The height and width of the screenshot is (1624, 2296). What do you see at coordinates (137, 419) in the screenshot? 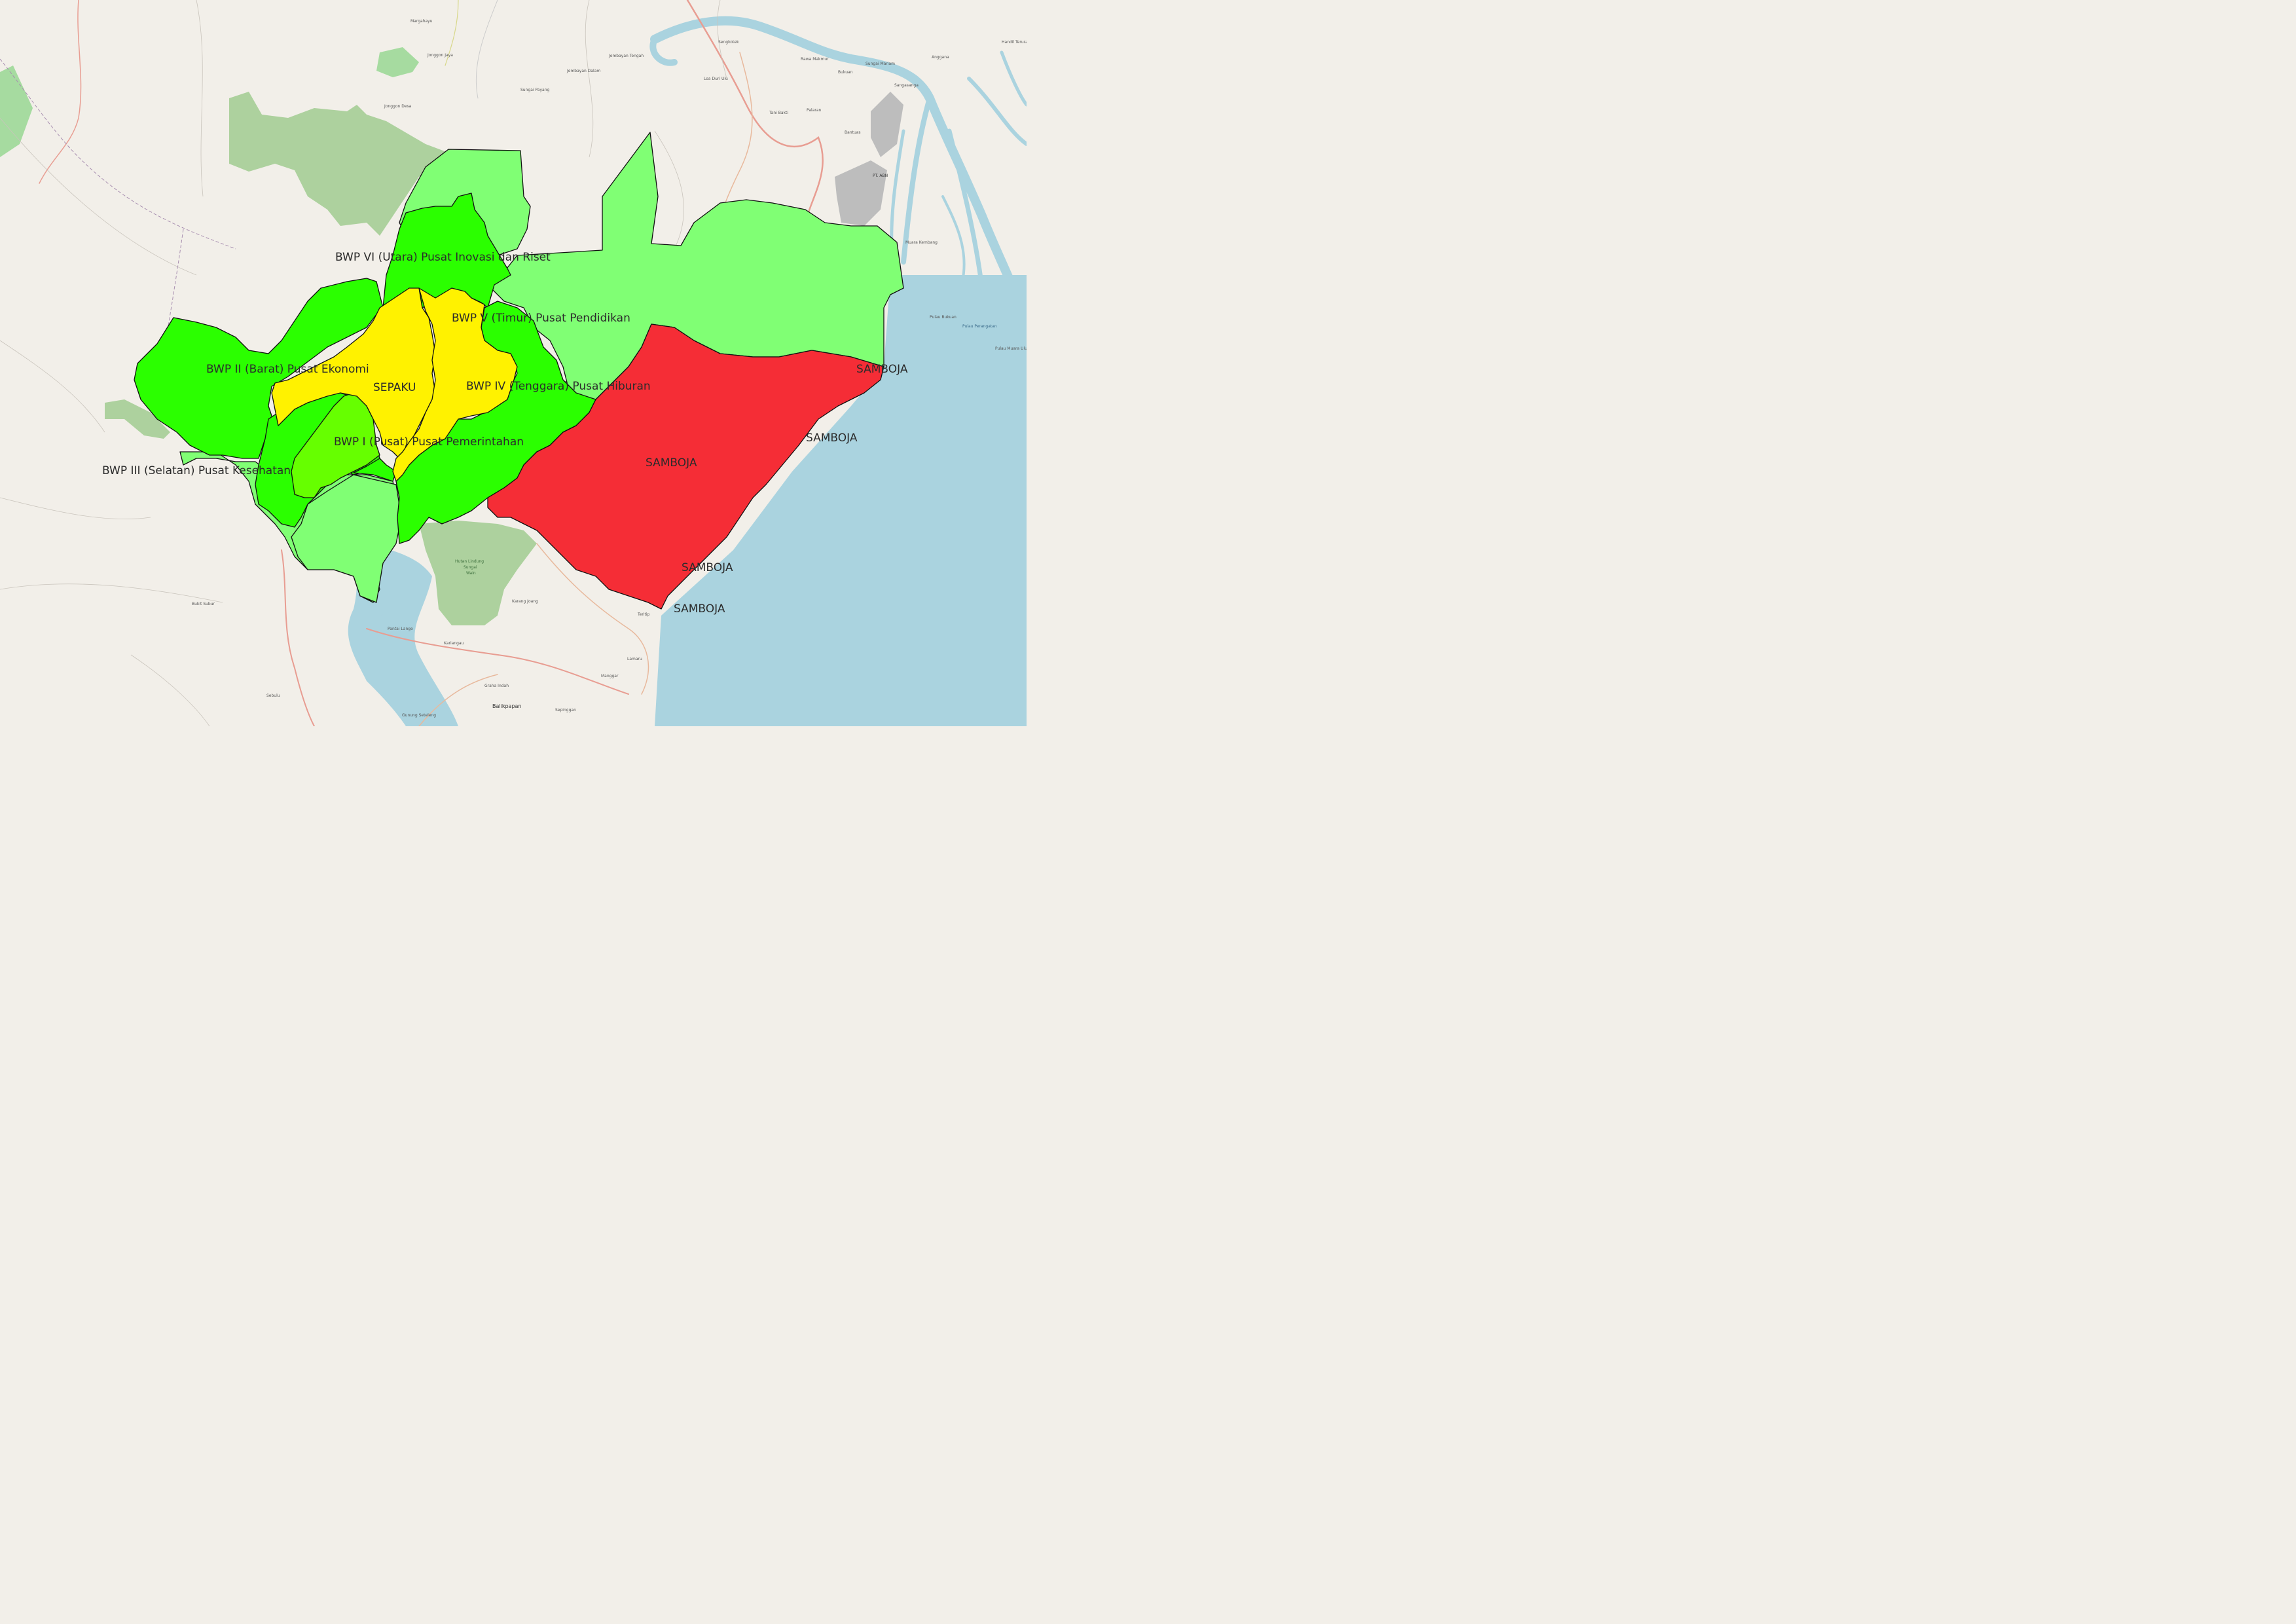
I see `forest-patch-sw` at bounding box center [137, 419].